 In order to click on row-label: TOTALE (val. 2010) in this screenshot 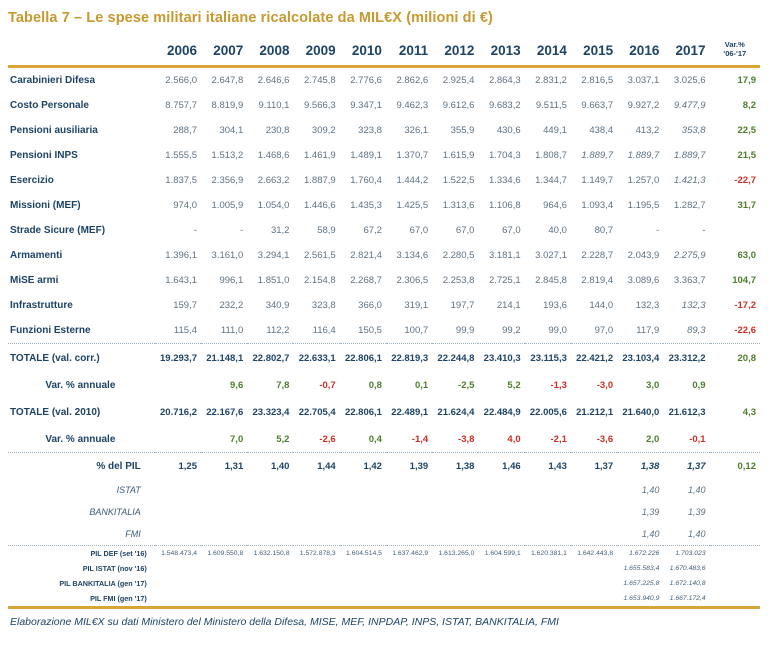, I will do `click(55, 412)`.